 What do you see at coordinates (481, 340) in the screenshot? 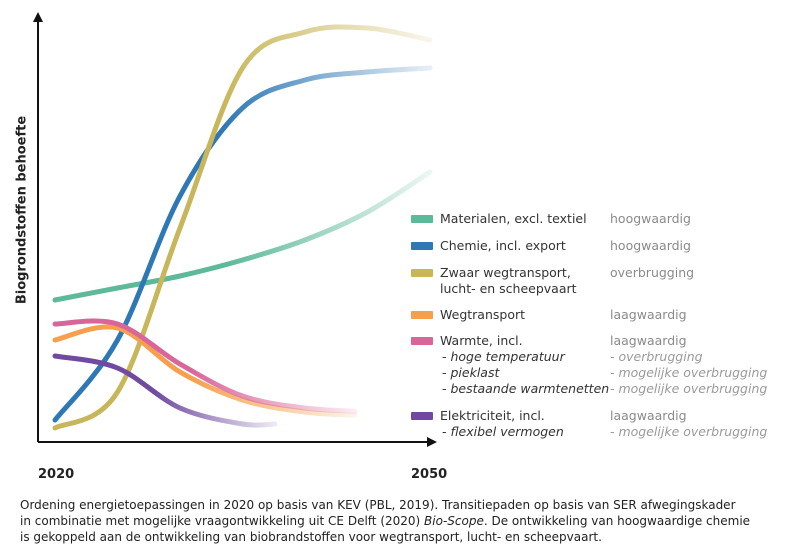
I see `legend-label: Warmte, incl.` at bounding box center [481, 340].